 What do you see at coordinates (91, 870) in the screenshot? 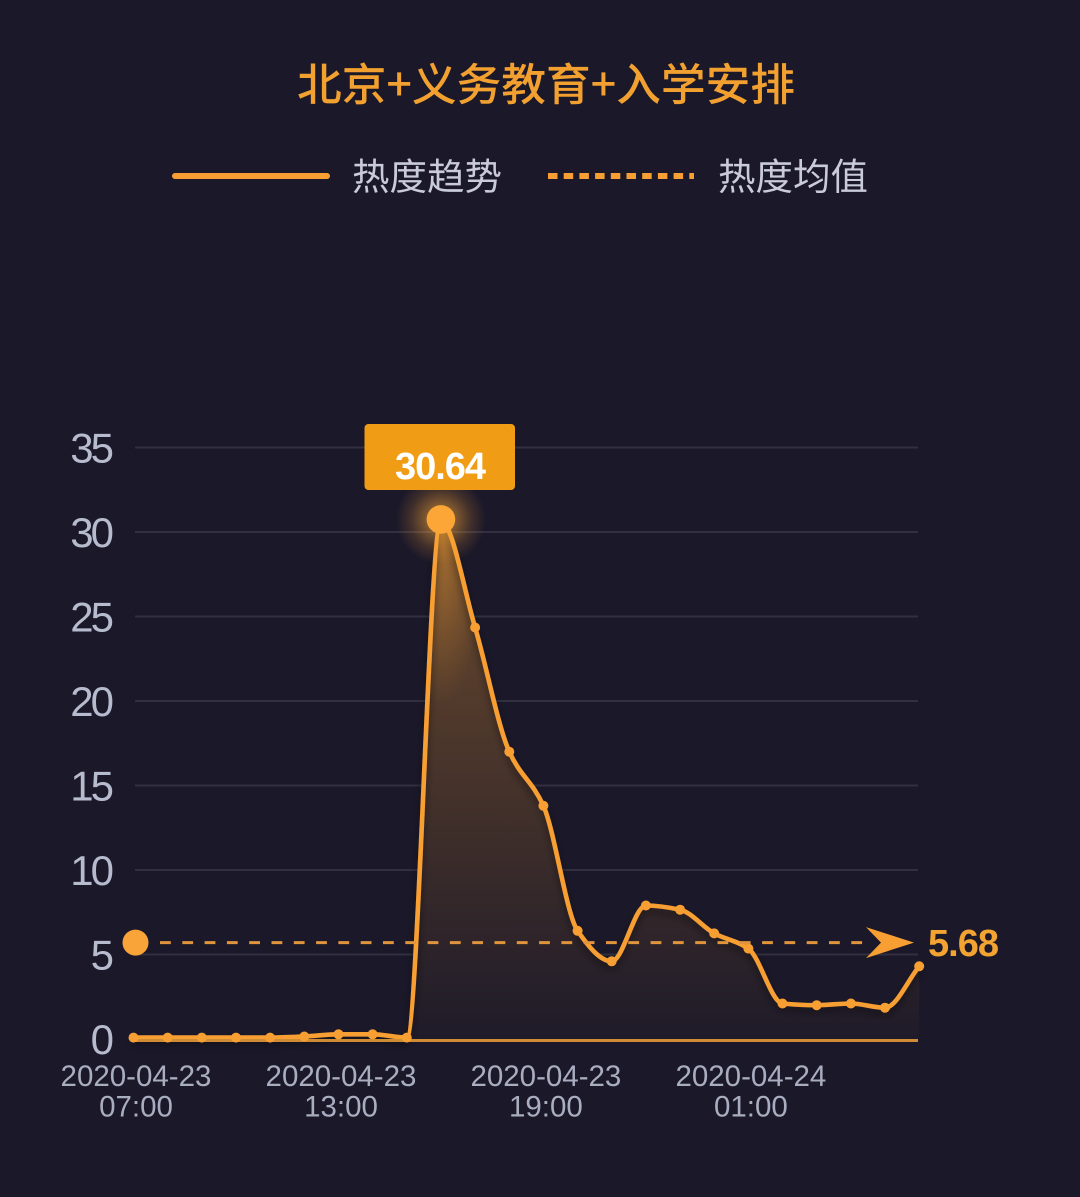
I see `svg-text: 10` at bounding box center [91, 870].